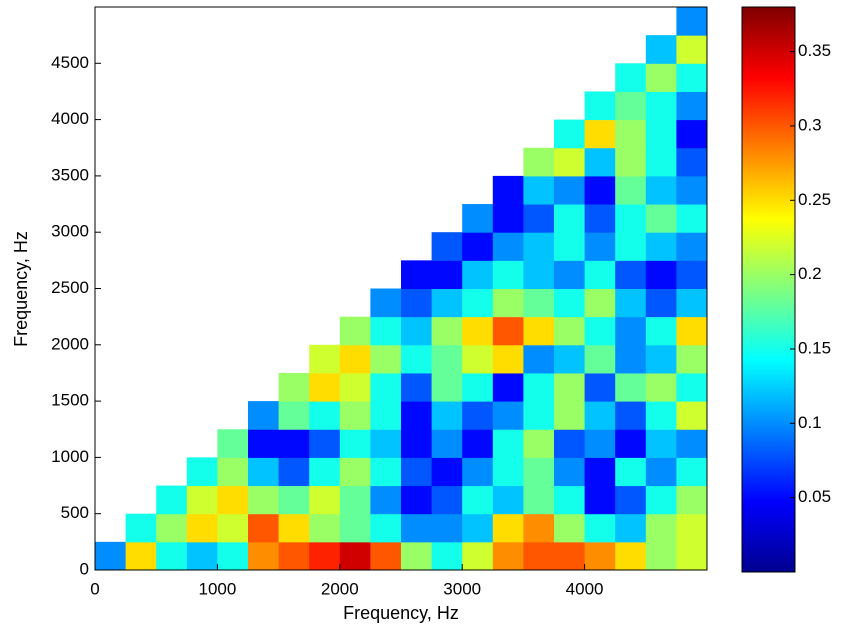 Image resolution: width=844 pixels, height=633 pixels. Describe the element at coordinates (462, 588) in the screenshot. I see `x-tick-label: 3000` at that location.